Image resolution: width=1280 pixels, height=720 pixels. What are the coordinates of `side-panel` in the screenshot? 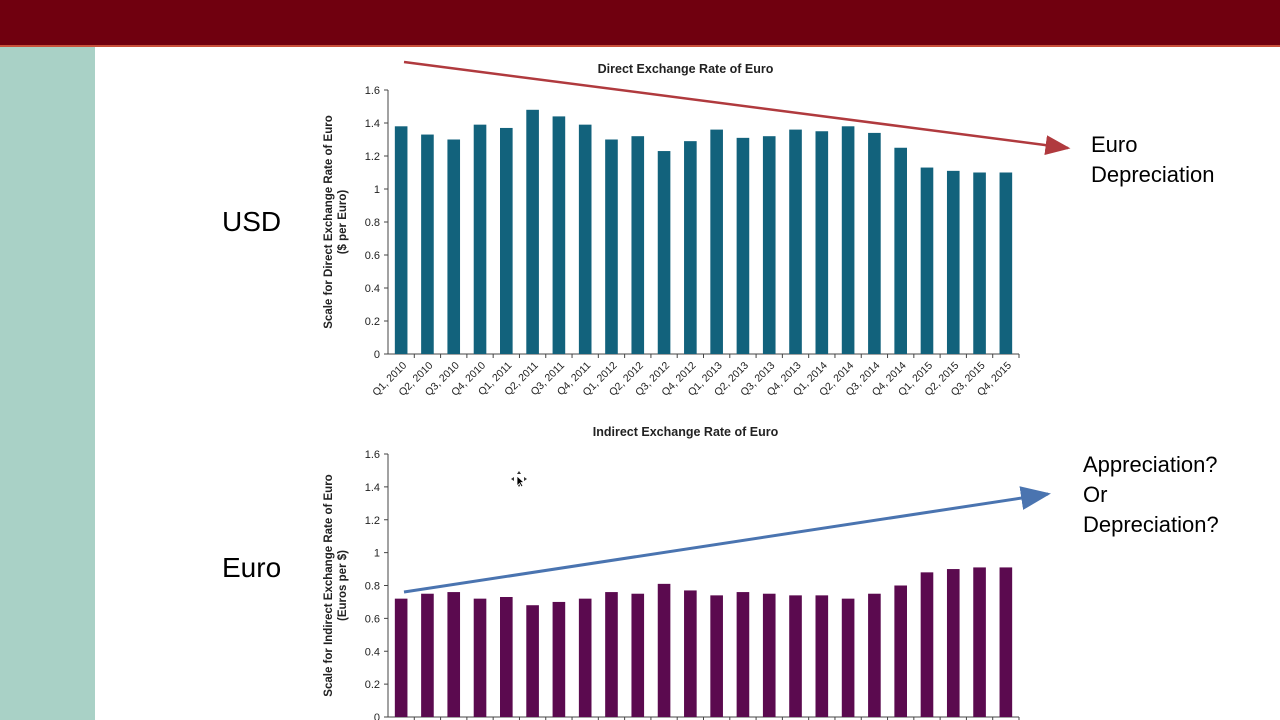 It's located at (47, 383).